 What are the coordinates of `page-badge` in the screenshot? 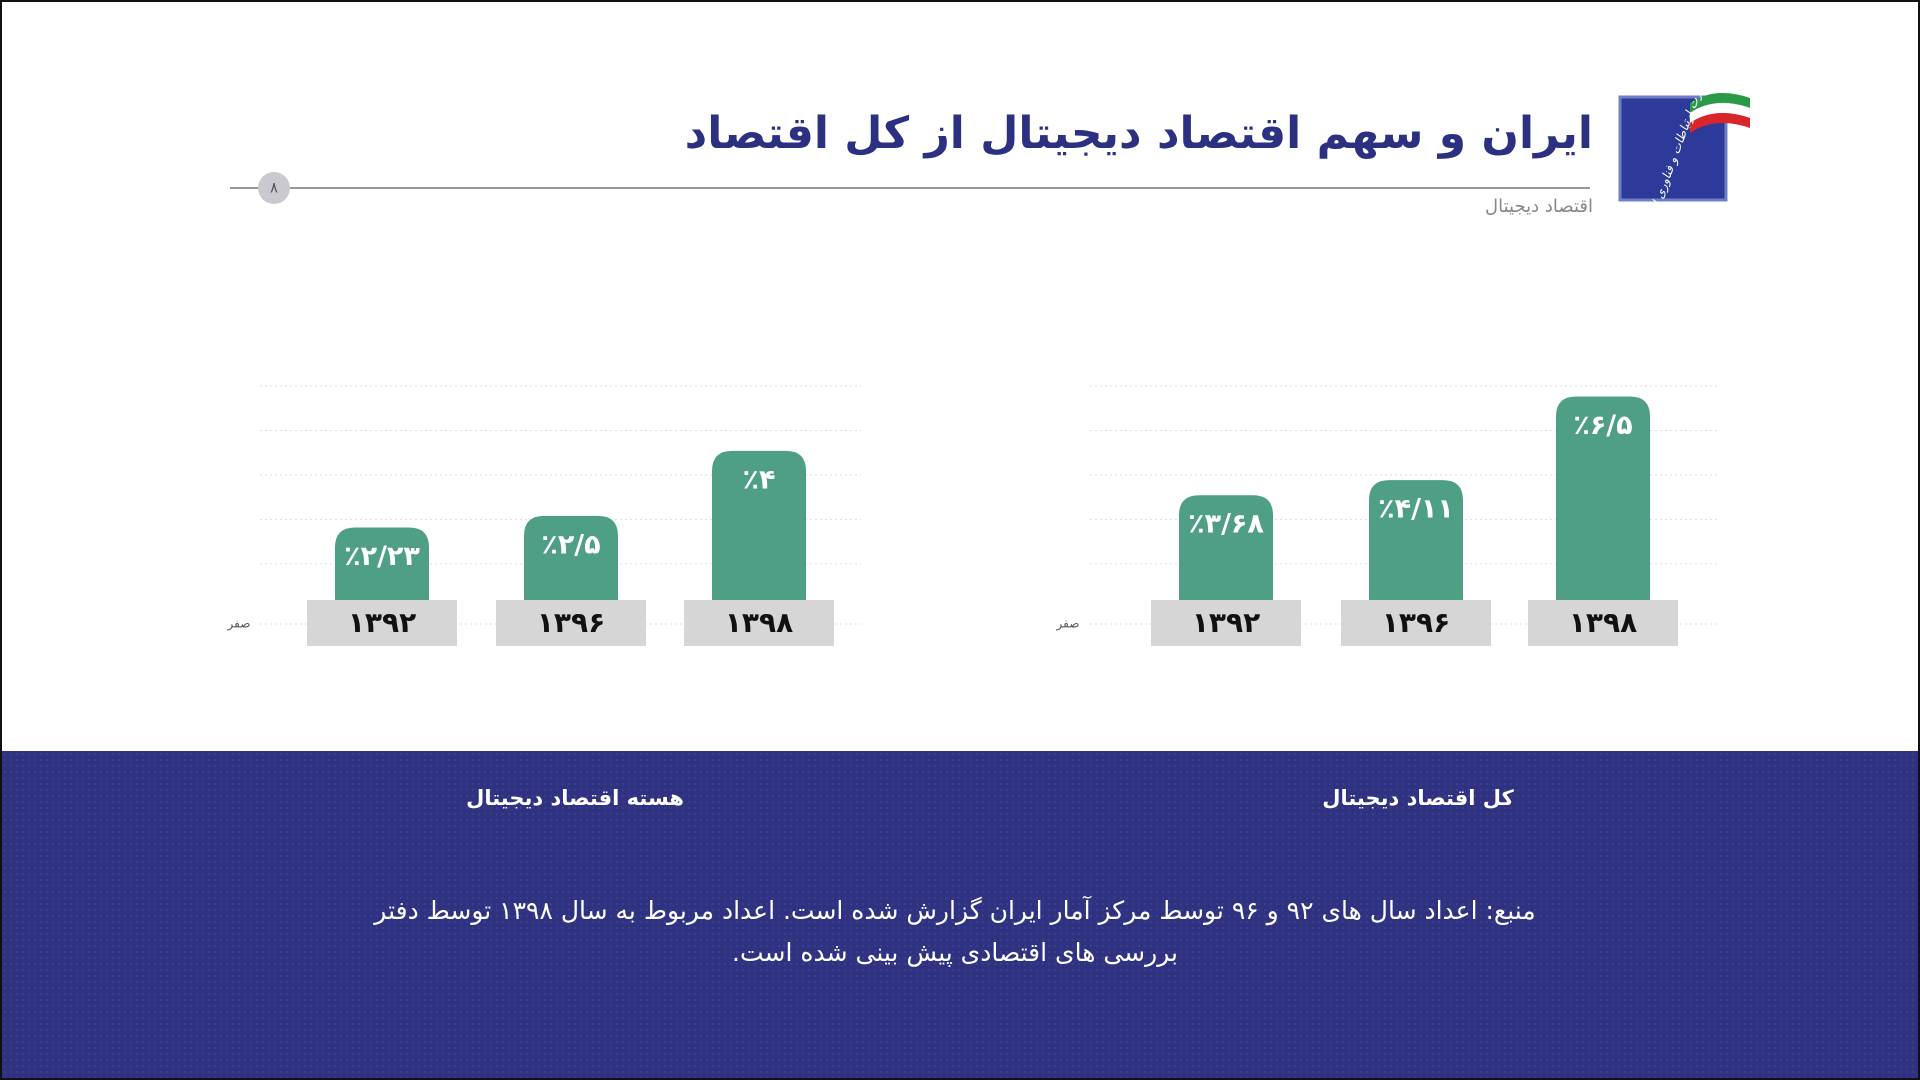 It's located at (274, 188).